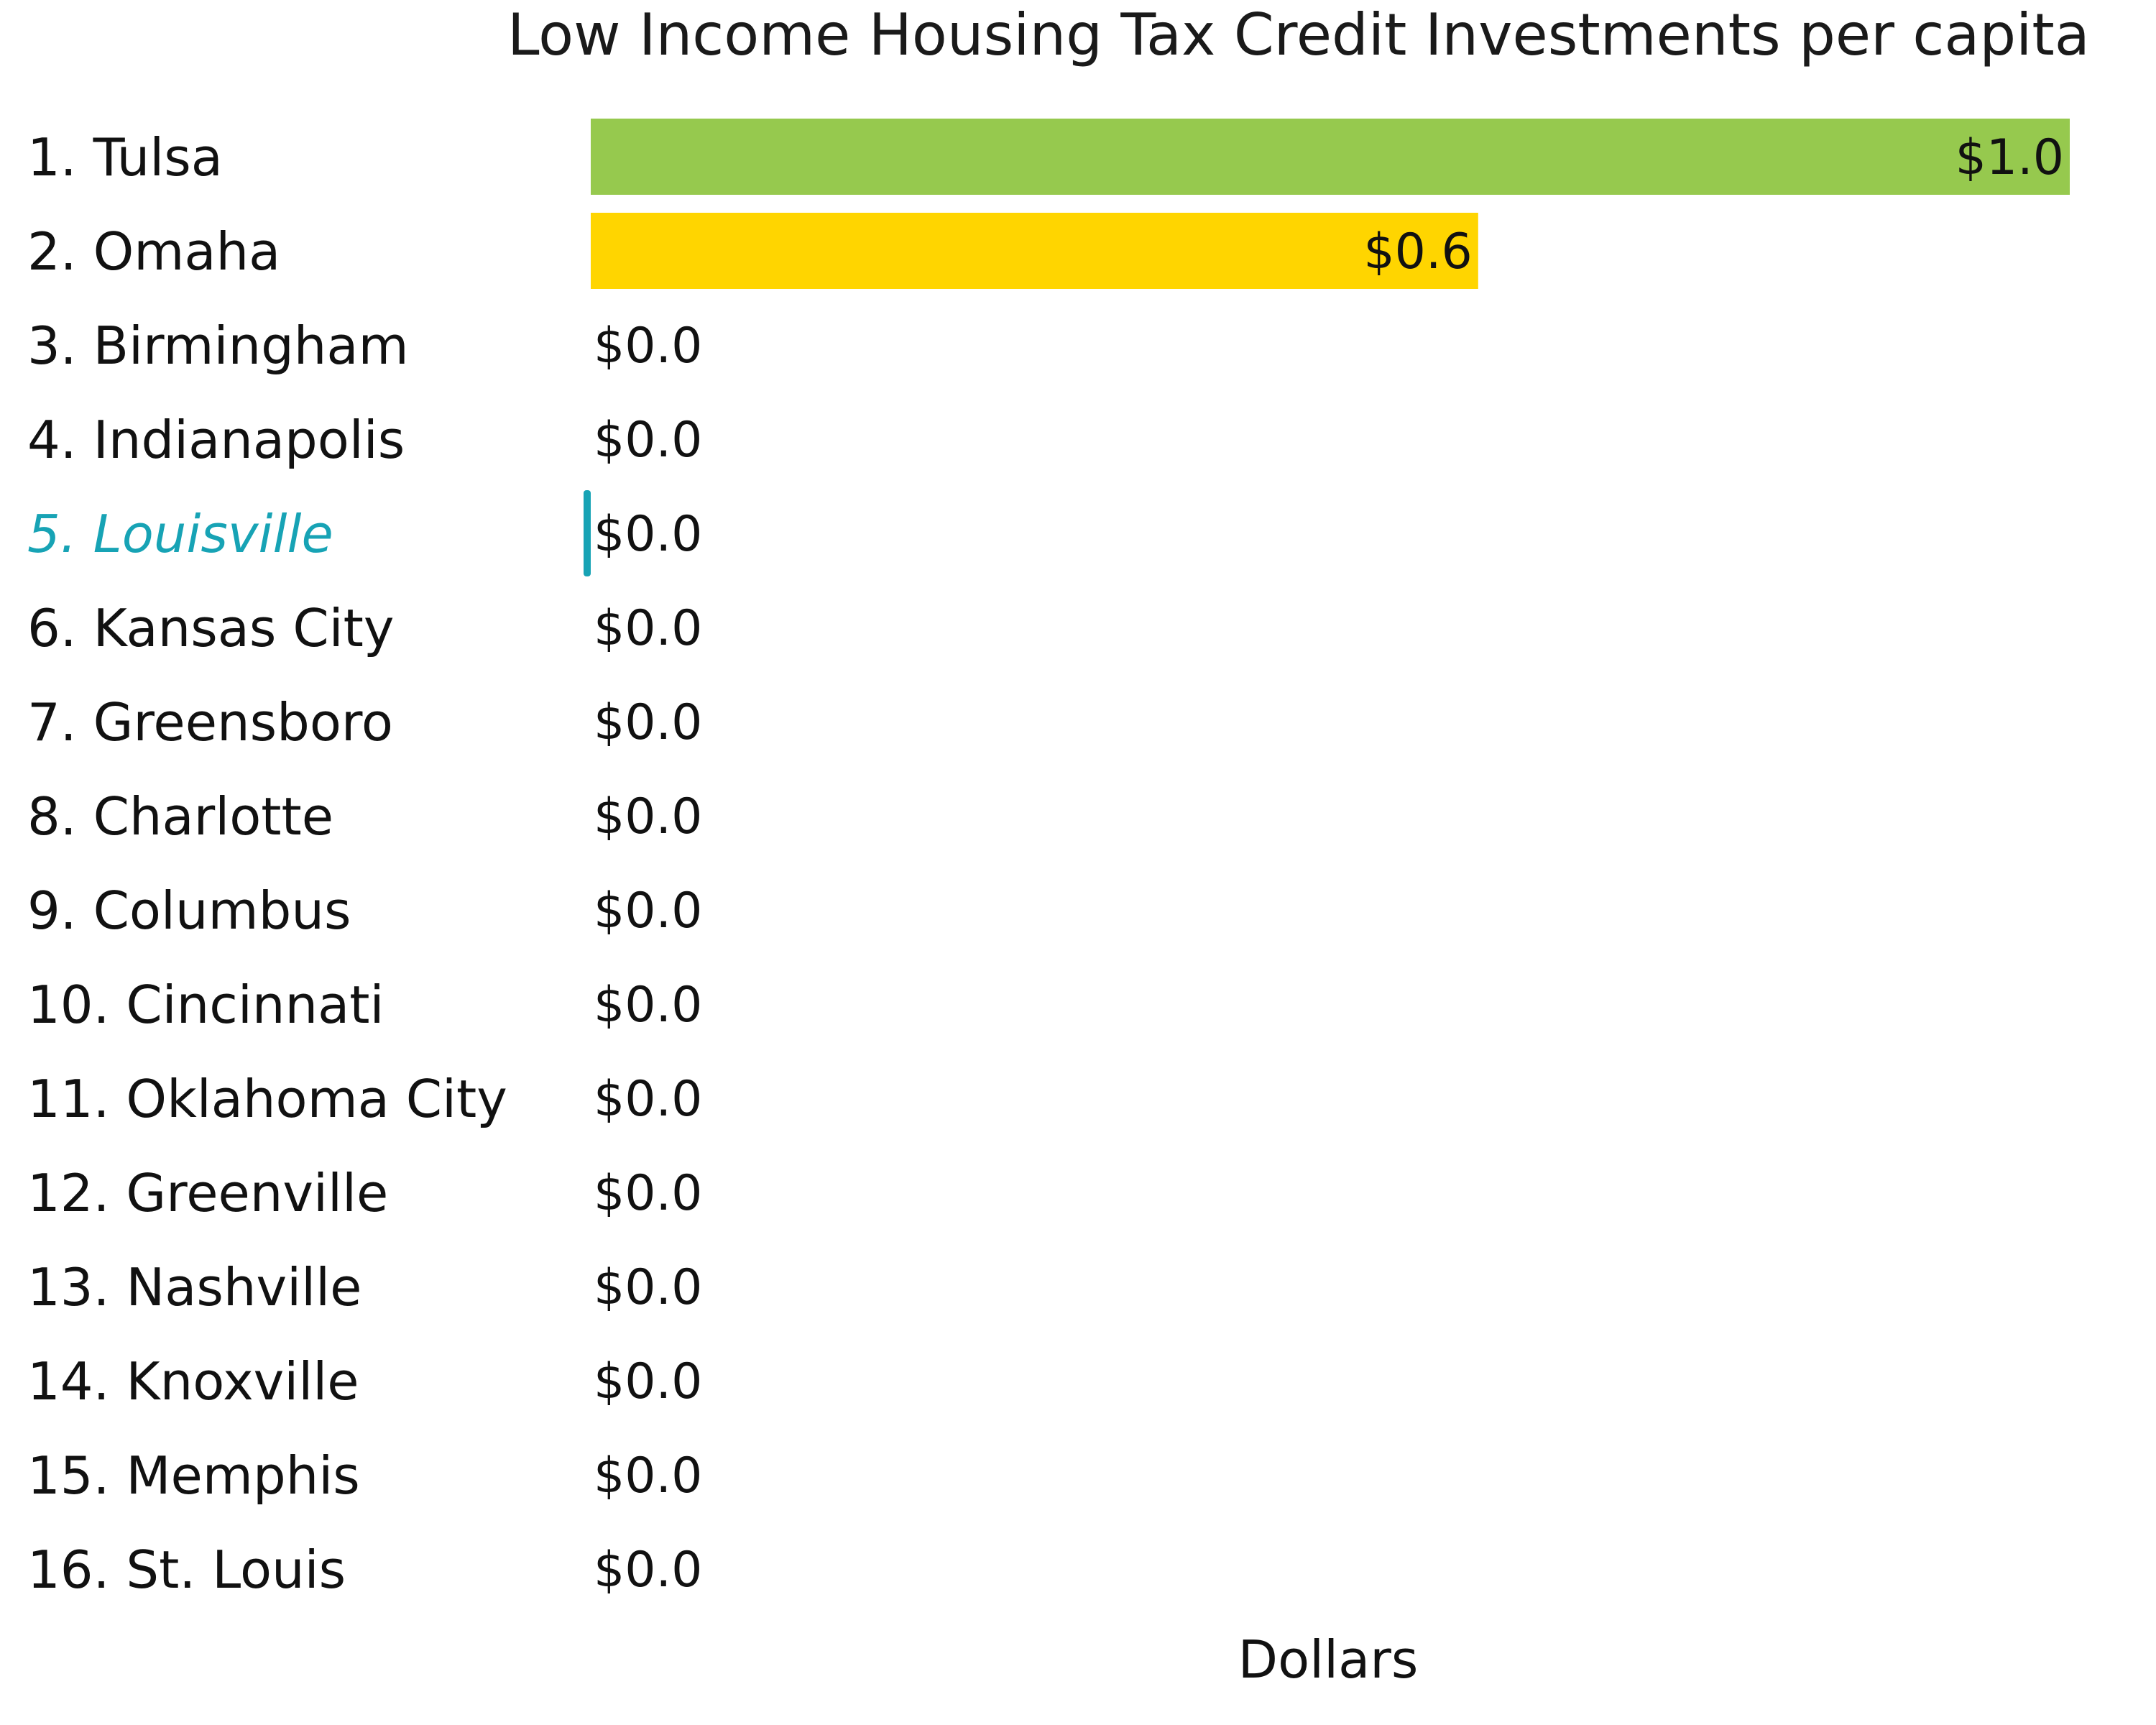  Describe the element at coordinates (267, 1099) in the screenshot. I see `category-label-11-oklahoma-city: 11. Oklahoma City` at that location.